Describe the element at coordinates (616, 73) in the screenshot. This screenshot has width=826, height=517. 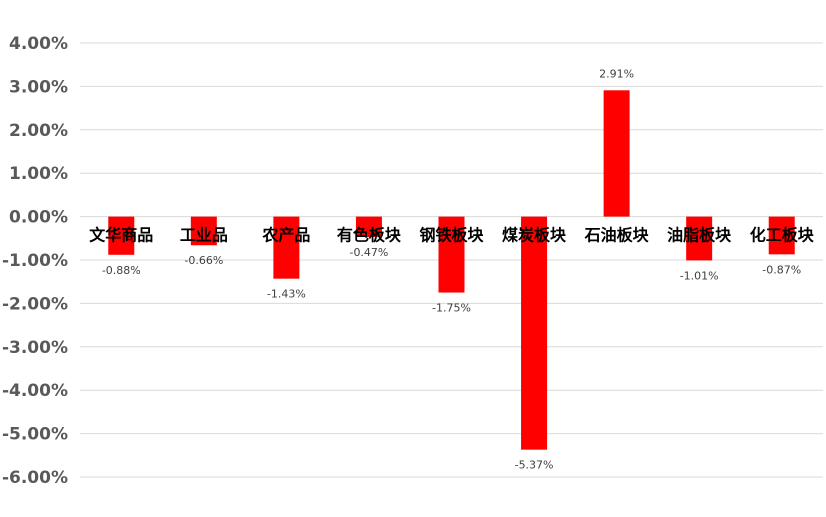
I see `data-label: 2.91%` at that location.